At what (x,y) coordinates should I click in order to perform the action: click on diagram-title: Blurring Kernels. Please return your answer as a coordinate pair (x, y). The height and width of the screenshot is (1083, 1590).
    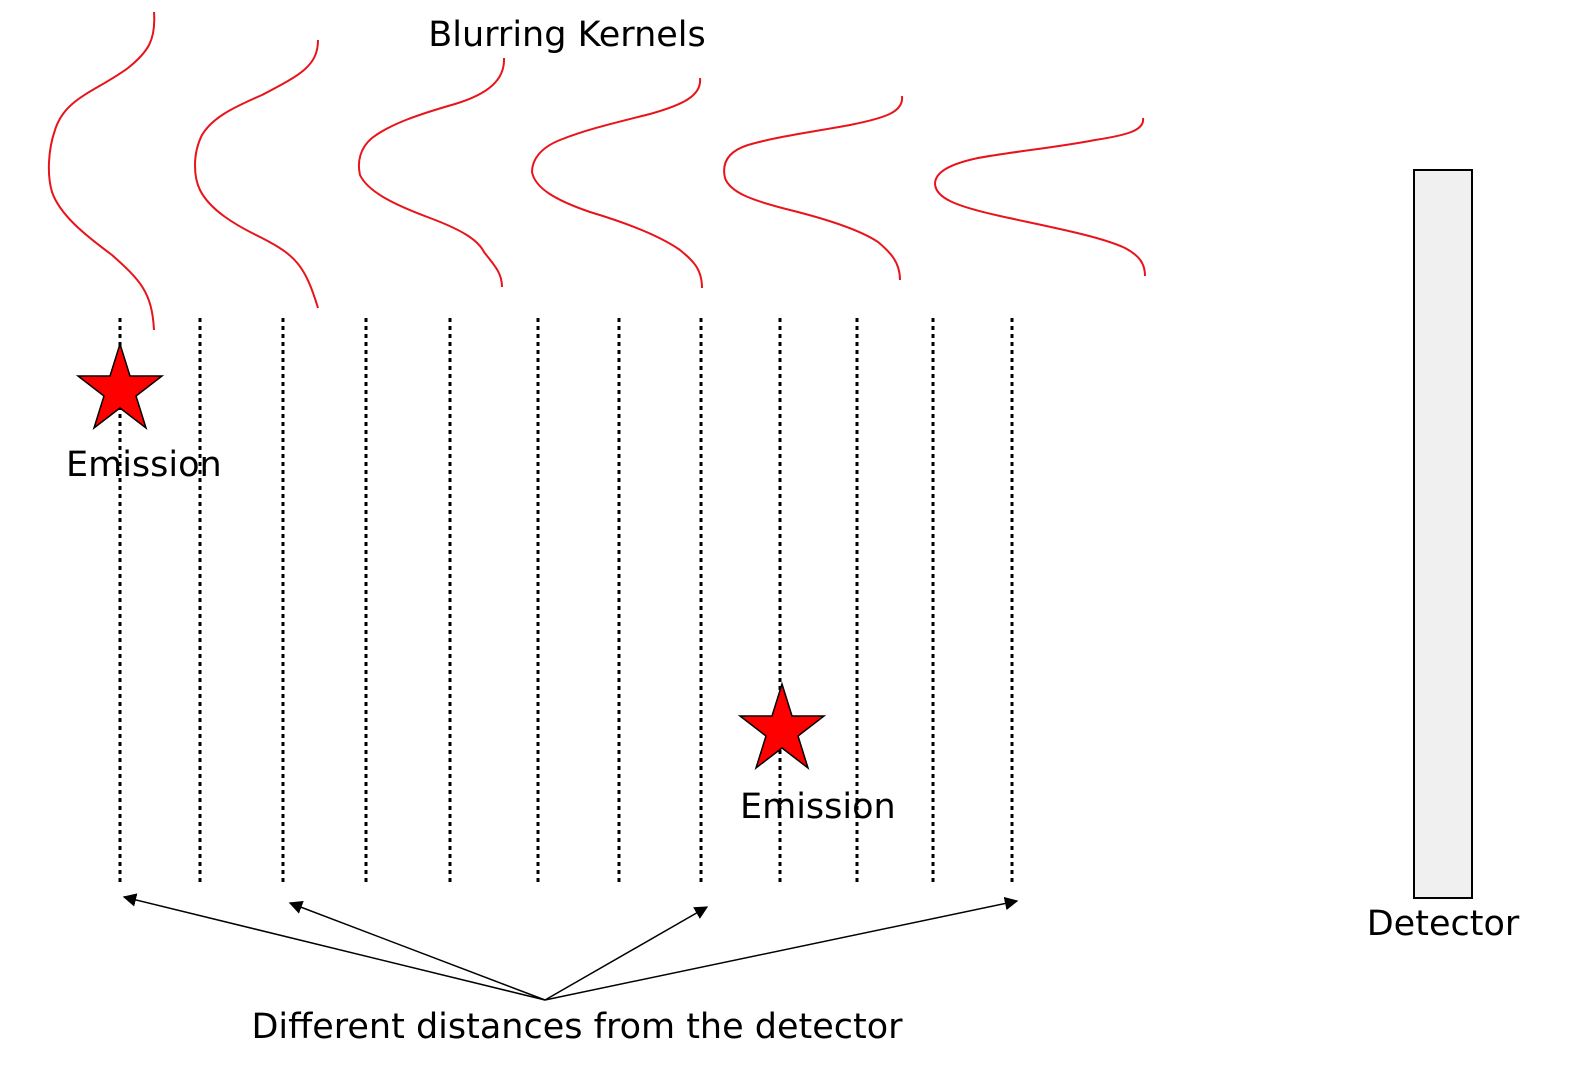
    Looking at the image, I should click on (567, 35).